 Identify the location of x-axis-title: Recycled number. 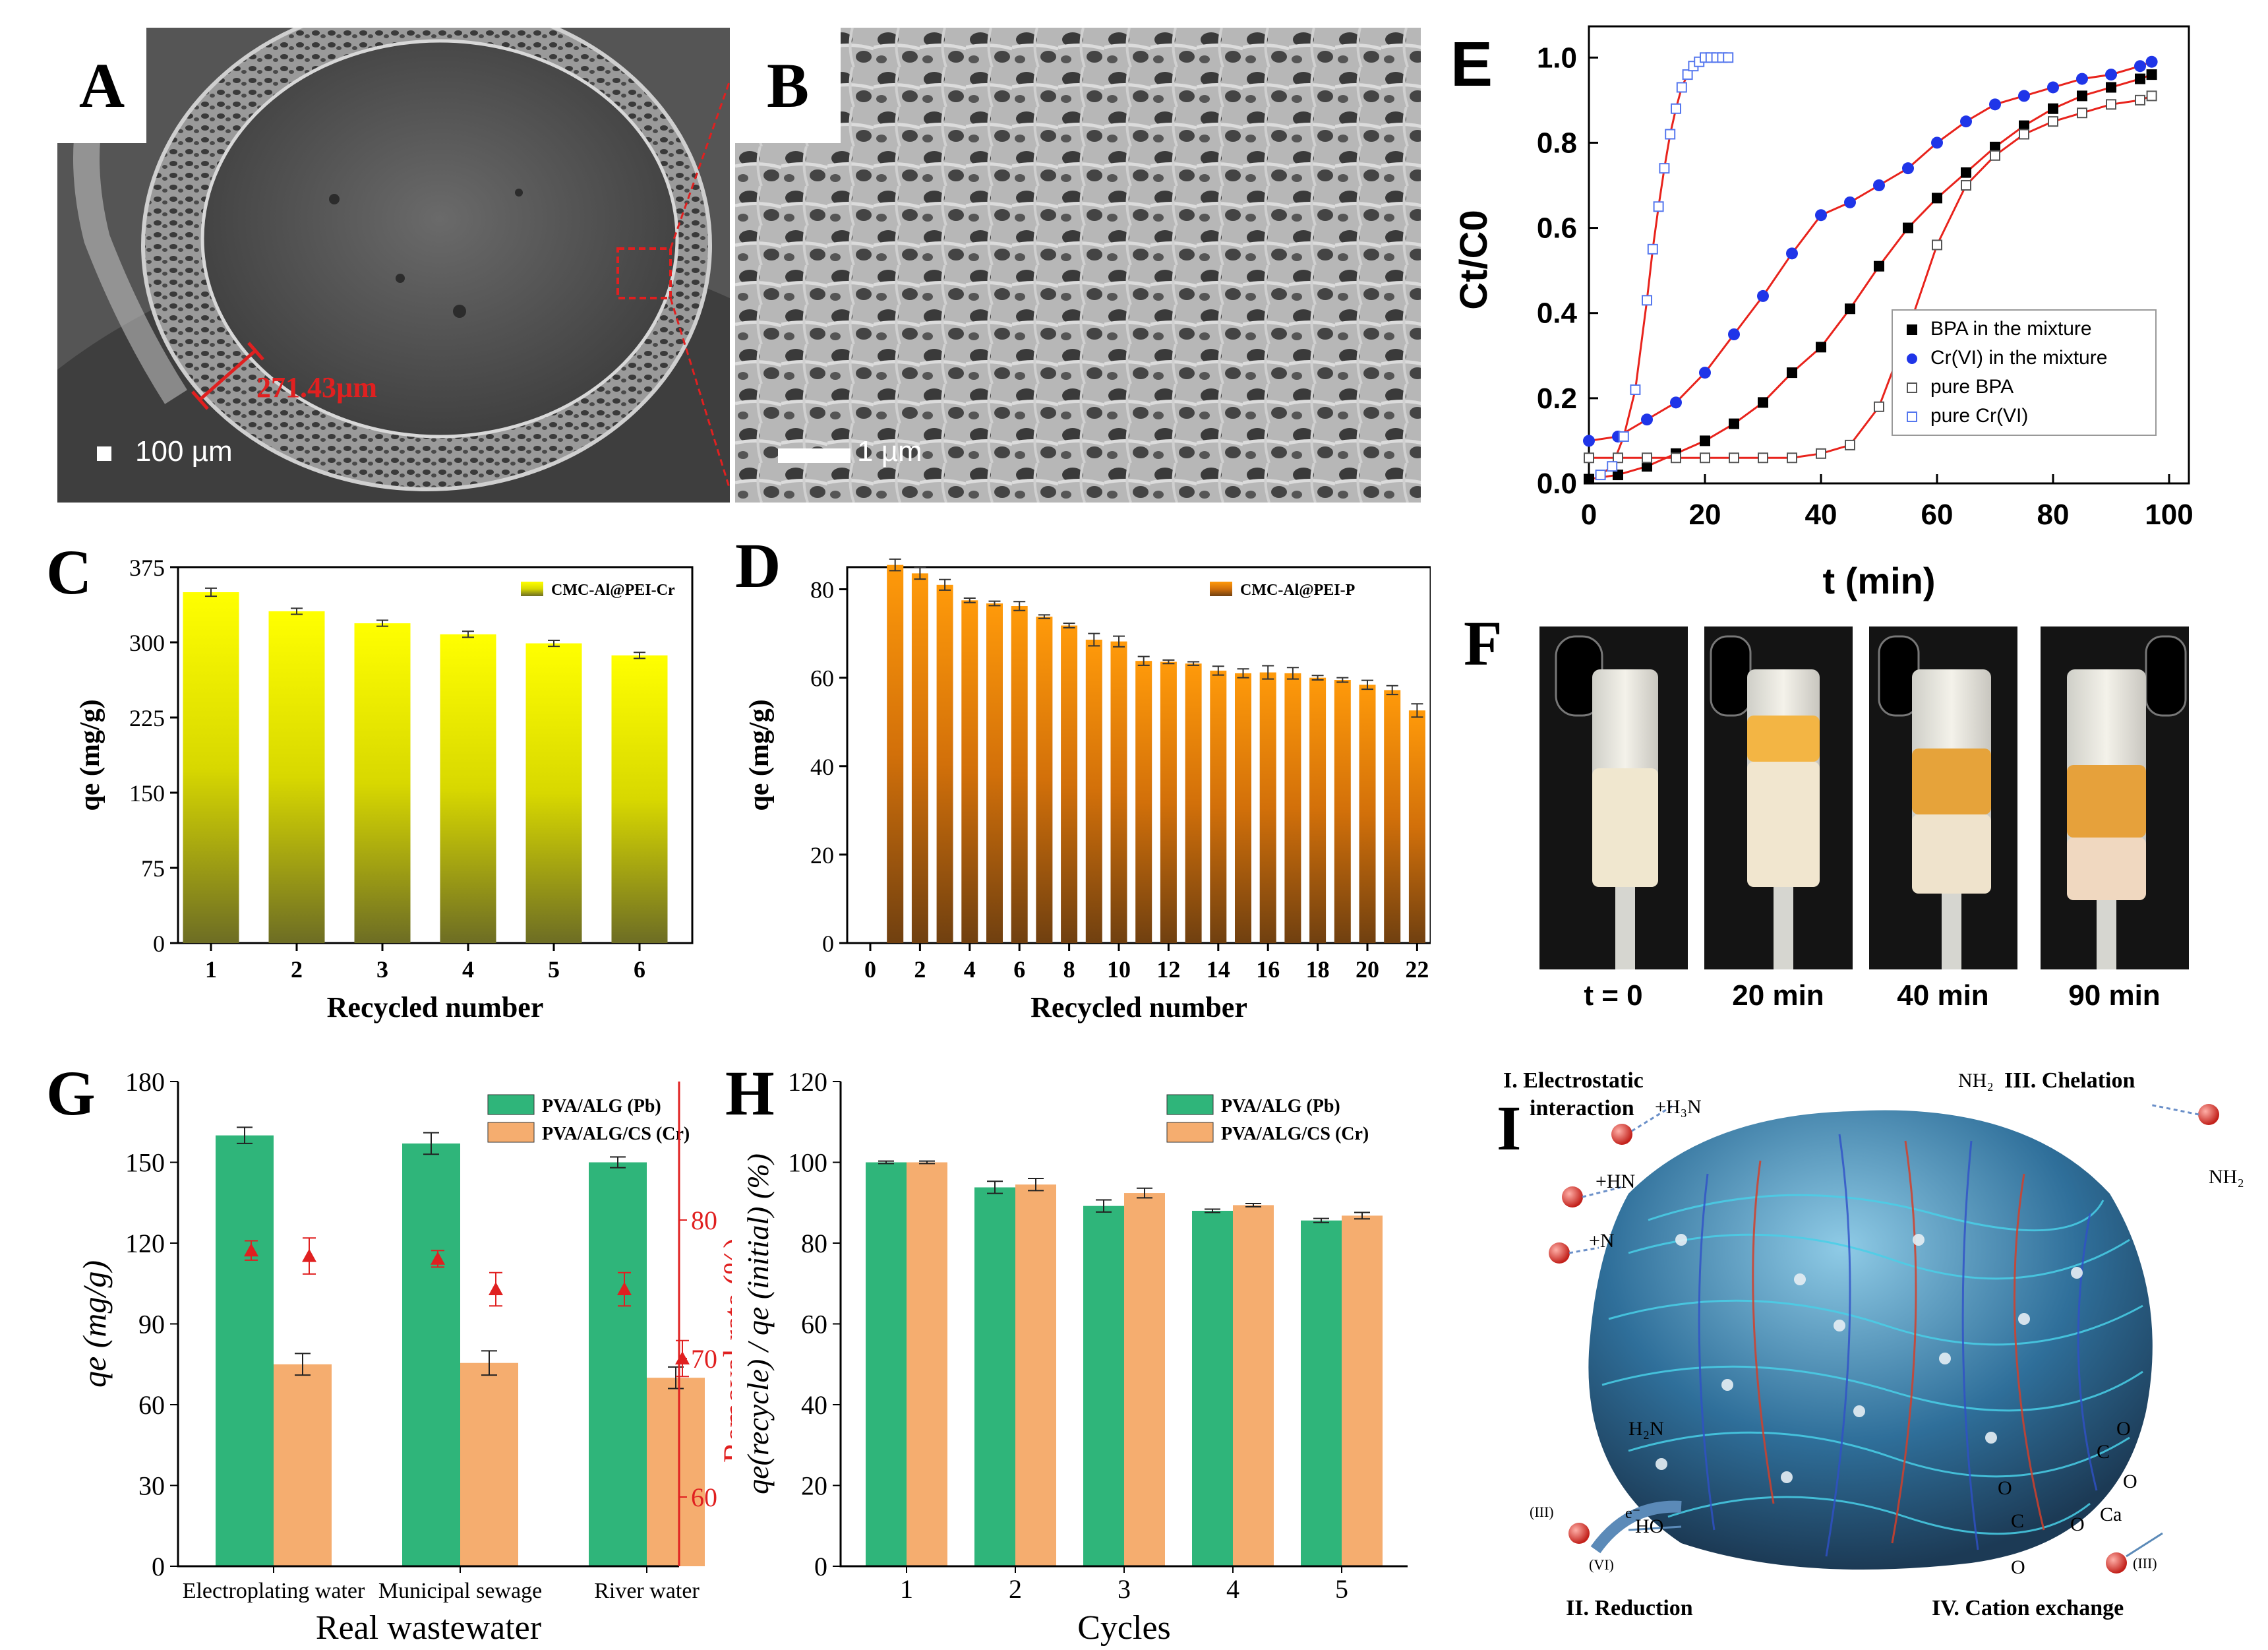
(435, 1007).